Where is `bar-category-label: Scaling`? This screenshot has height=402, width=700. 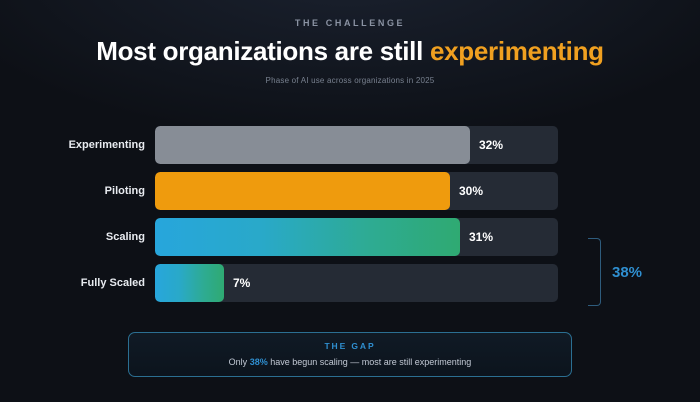 bar-category-label: Scaling is located at coordinates (125, 237).